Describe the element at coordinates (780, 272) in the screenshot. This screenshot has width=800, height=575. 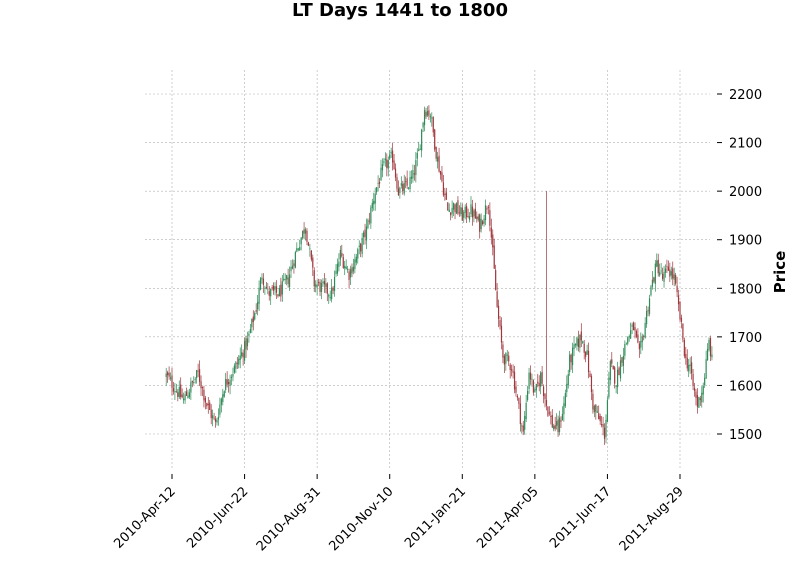
I see `y-axis-title: Price` at that location.